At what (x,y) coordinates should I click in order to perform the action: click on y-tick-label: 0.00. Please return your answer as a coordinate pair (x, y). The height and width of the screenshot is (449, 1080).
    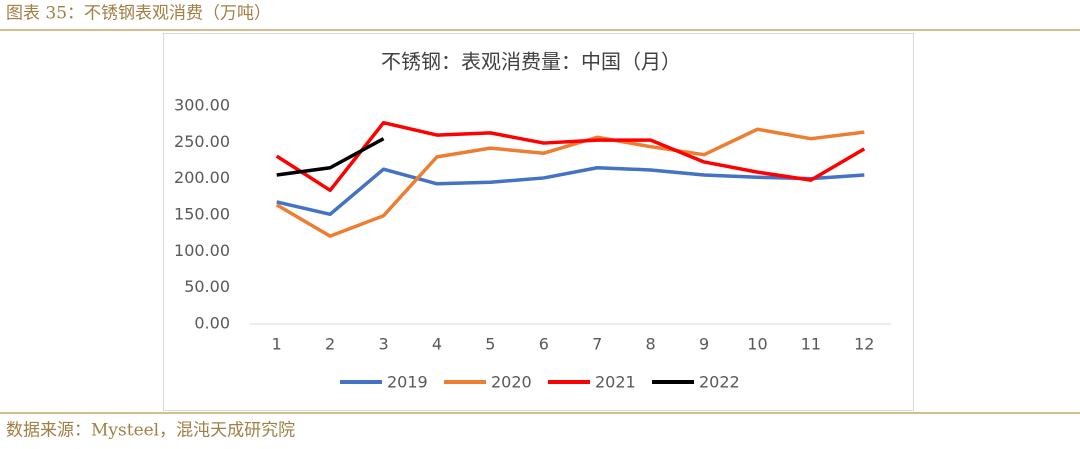
    Looking at the image, I should click on (212, 323).